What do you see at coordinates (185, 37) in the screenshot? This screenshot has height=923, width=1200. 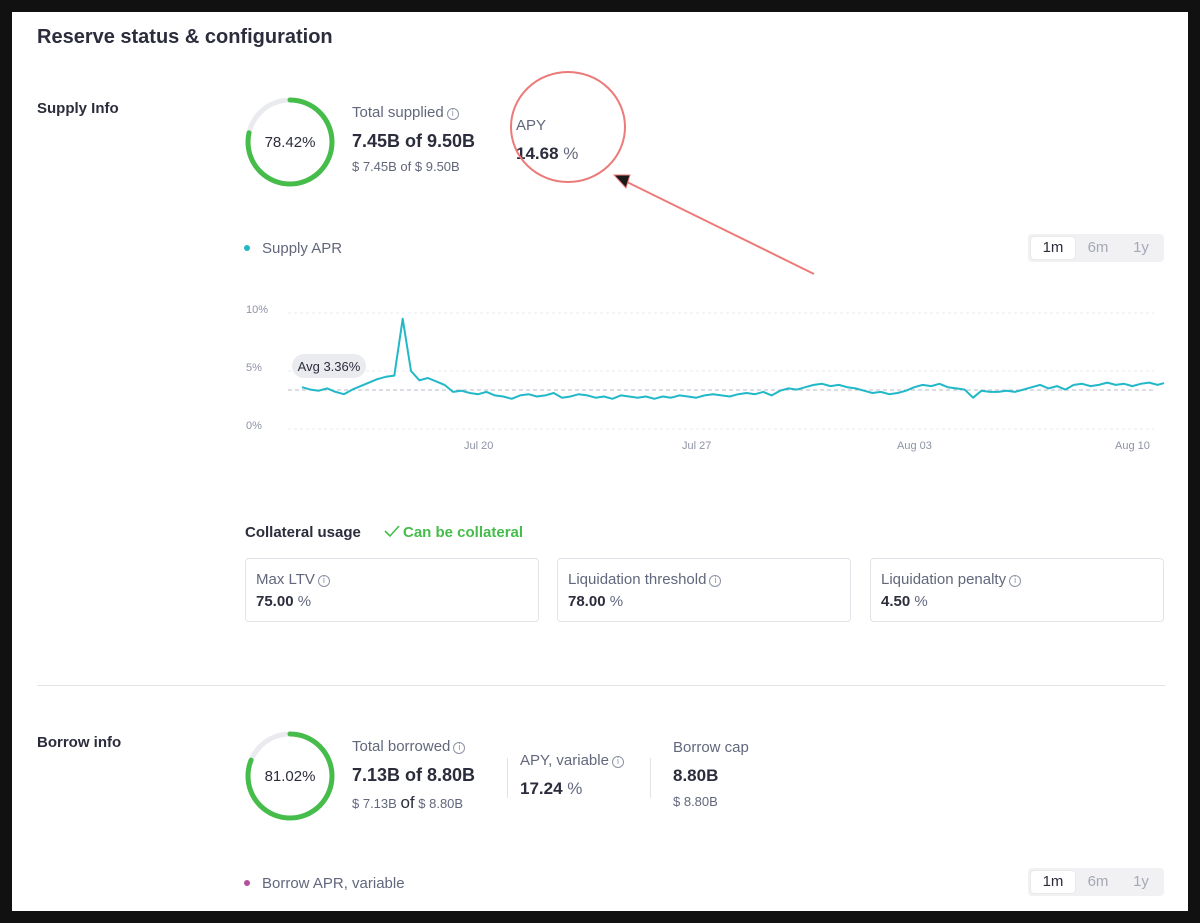 I see `page-title: Reserve status & configuration` at bounding box center [185, 37].